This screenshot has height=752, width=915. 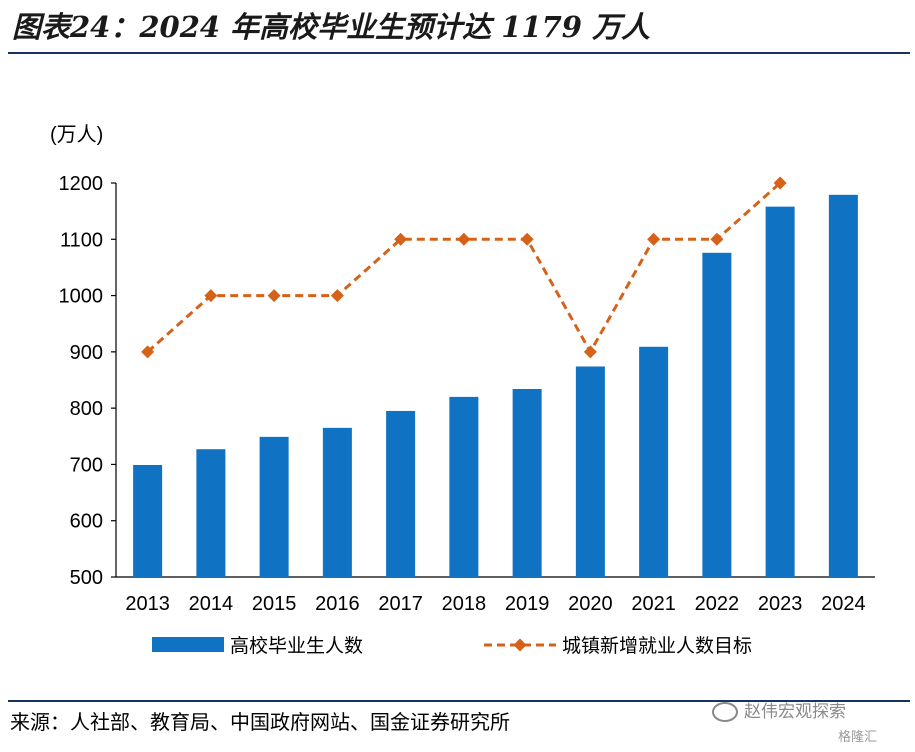 I want to click on source-divider, so click(x=459, y=701).